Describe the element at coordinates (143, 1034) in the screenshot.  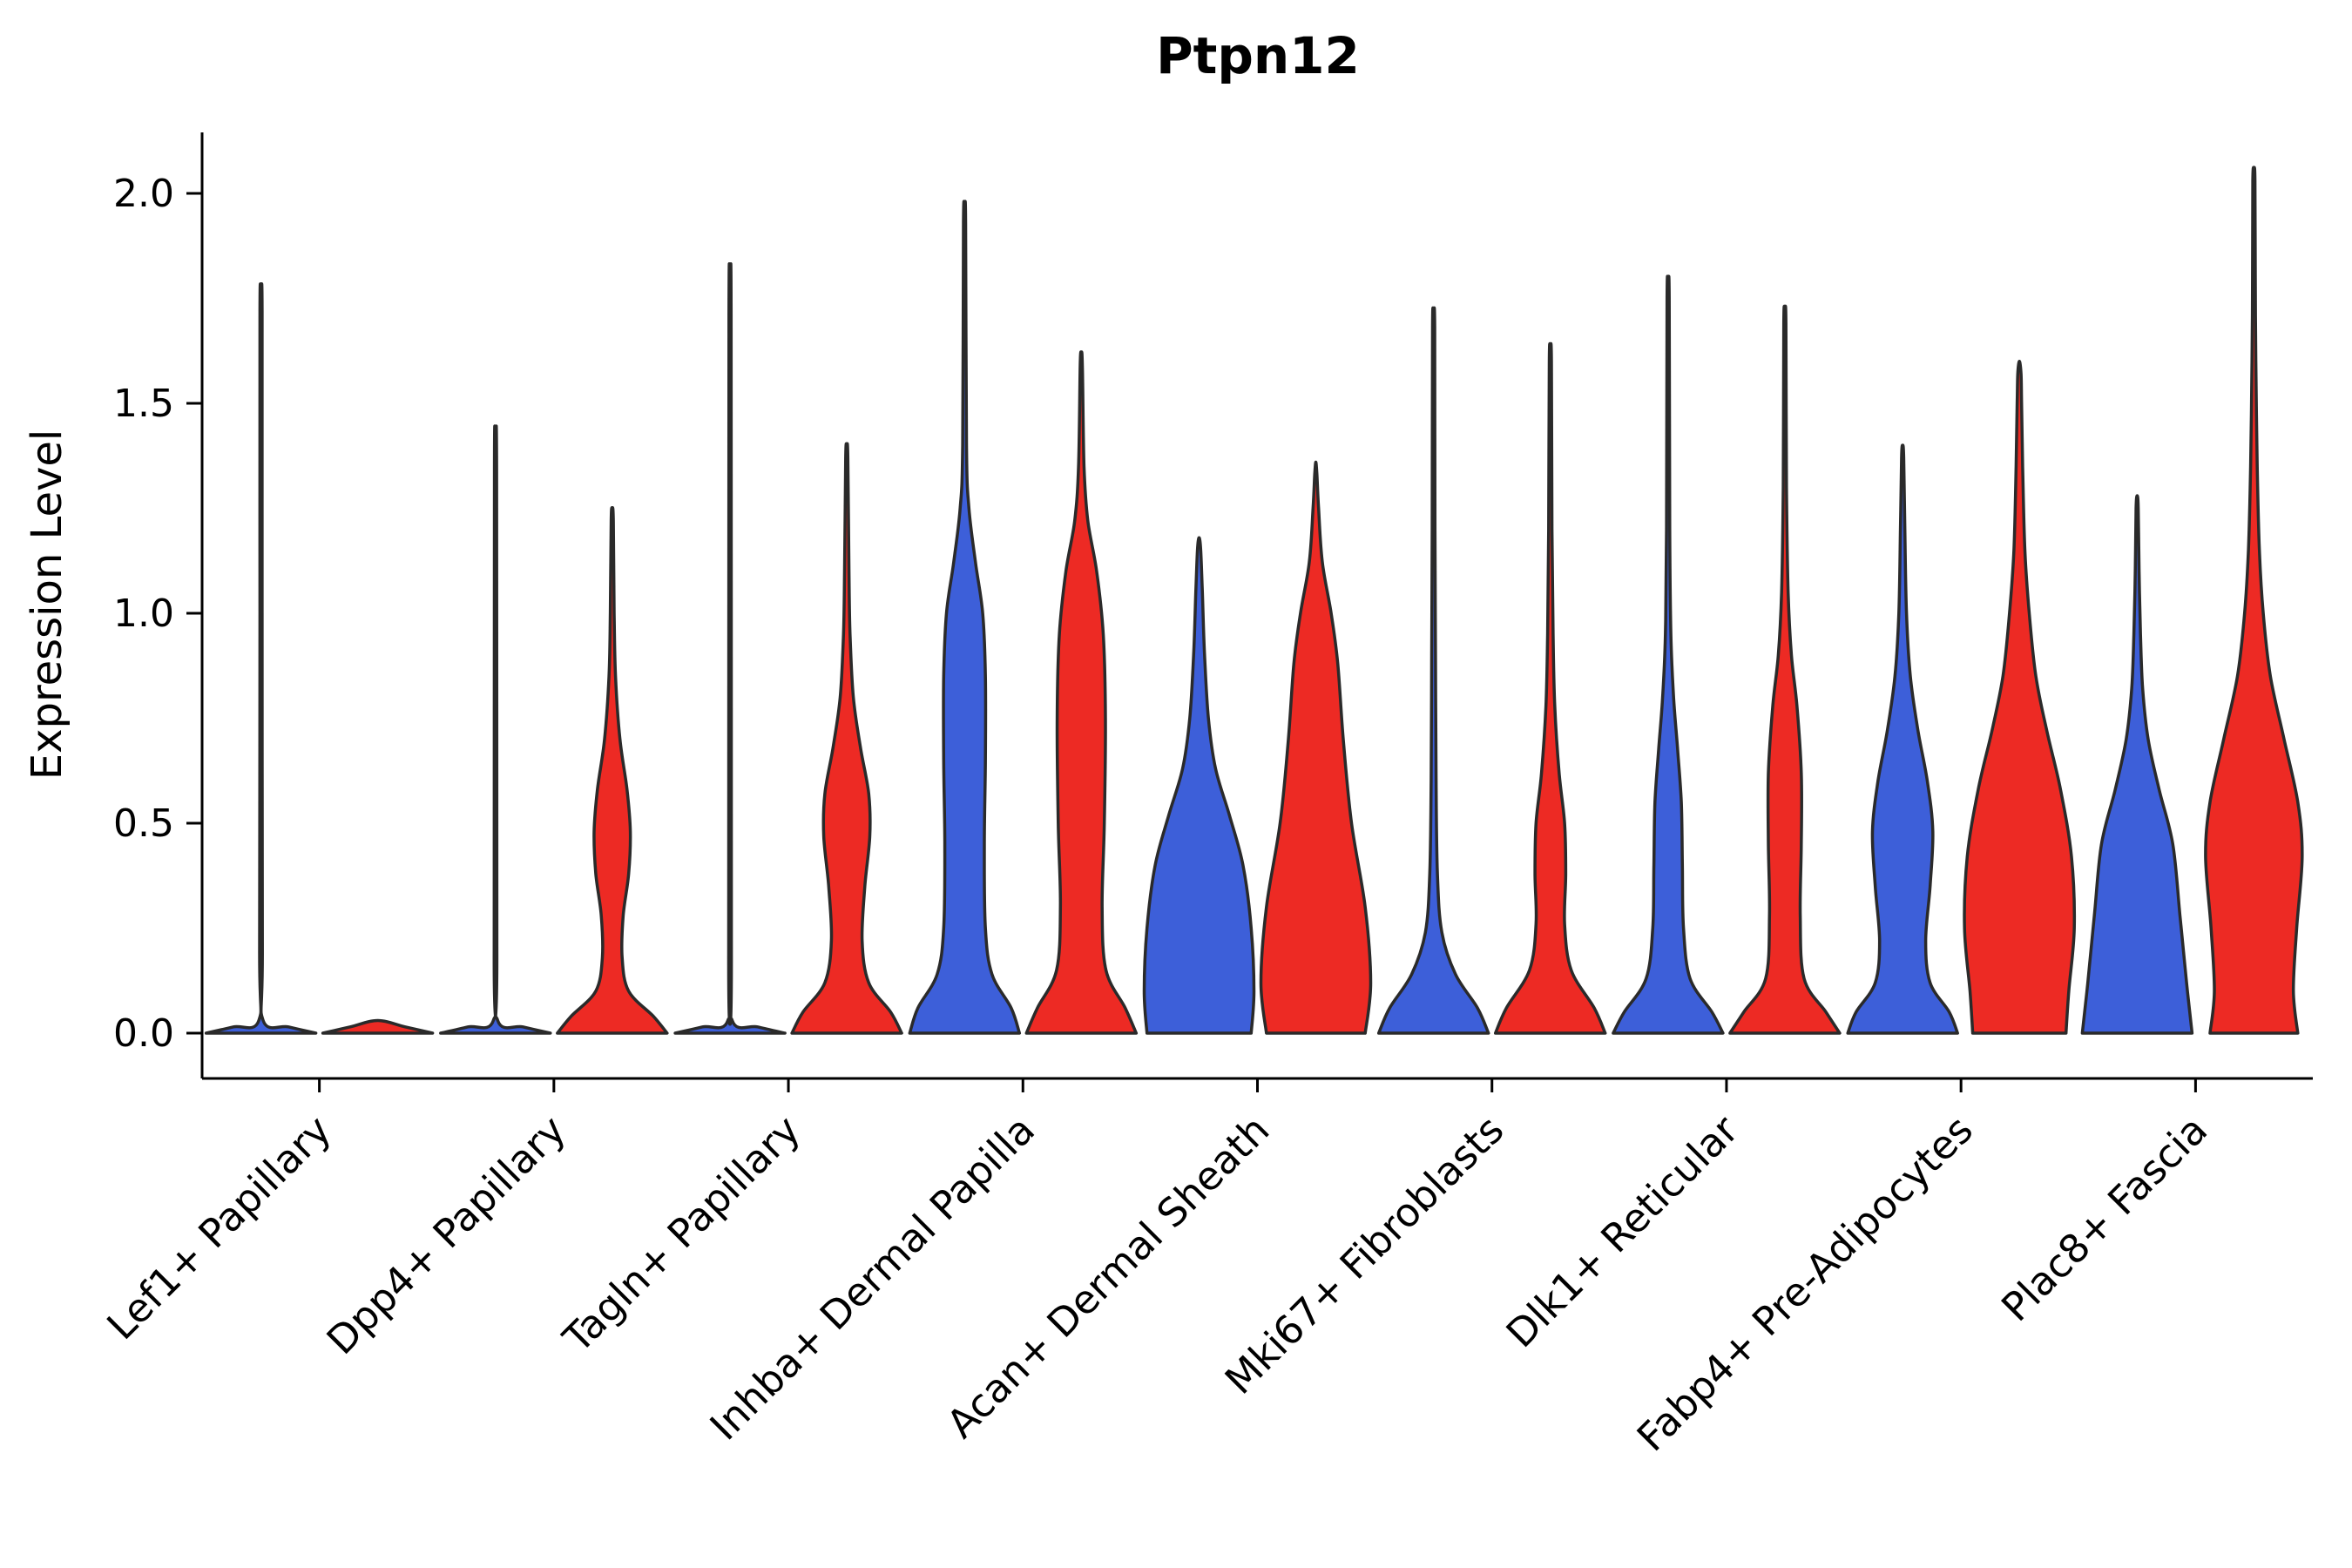
I see `y-tick-label: 0.0` at that location.